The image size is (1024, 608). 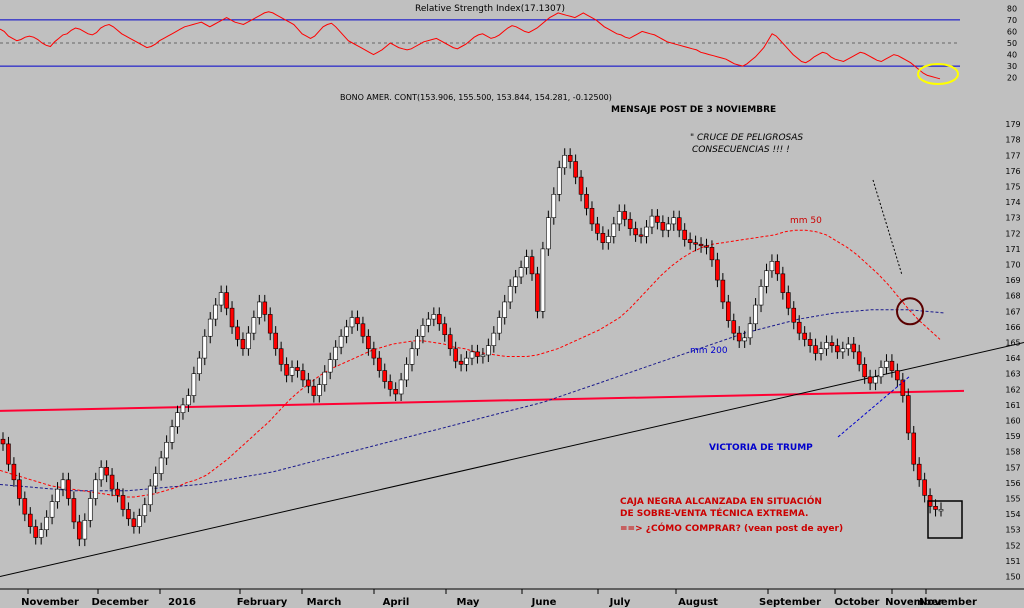 I want to click on rsi-title: Relative Strength Index(17.1307), so click(x=490, y=9).